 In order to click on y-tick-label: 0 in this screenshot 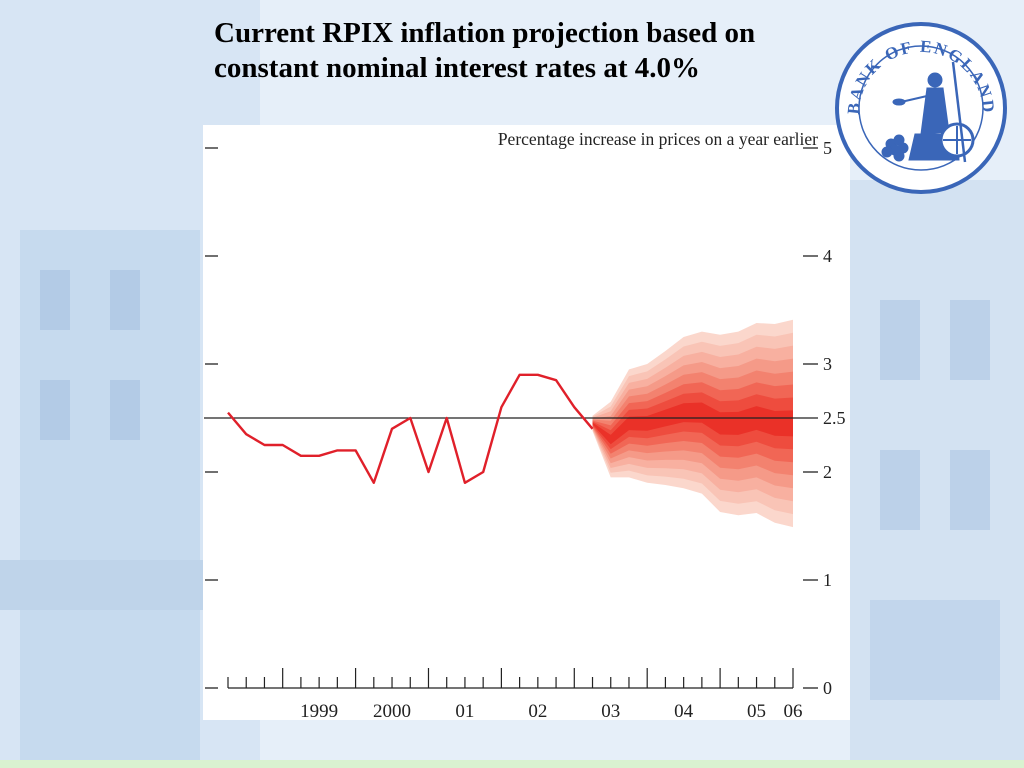, I will do `click(827, 688)`.